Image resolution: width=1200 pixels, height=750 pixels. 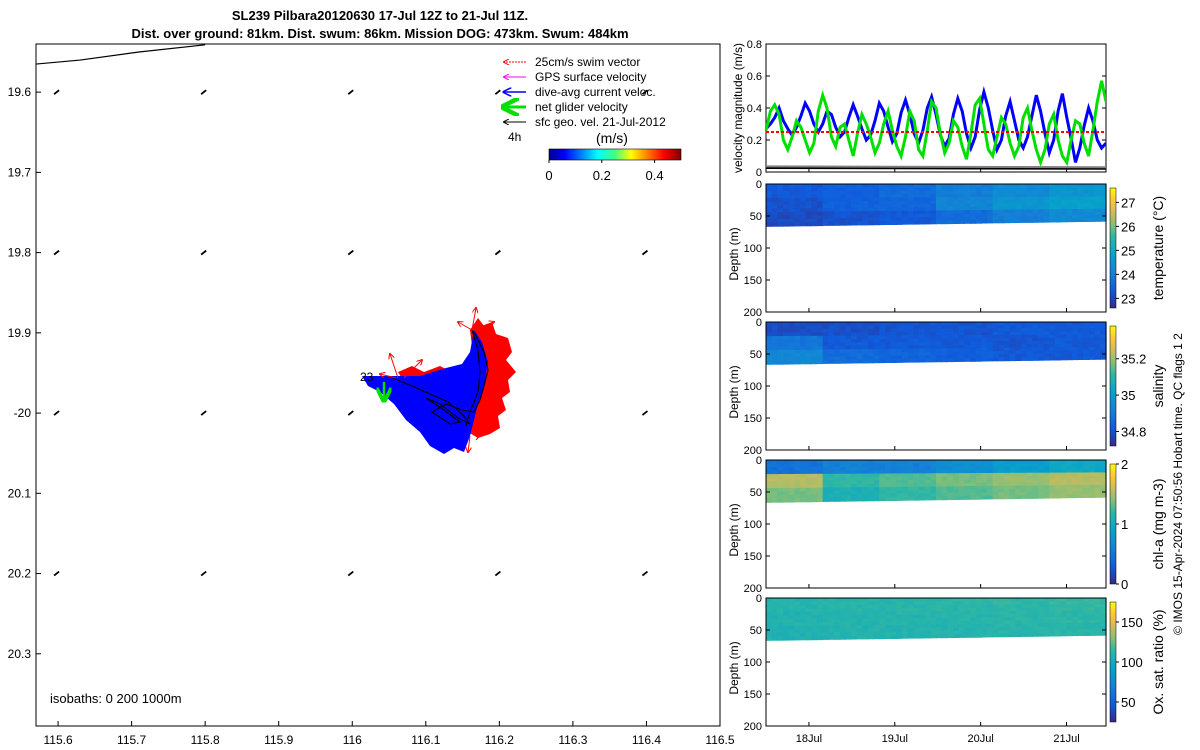 What do you see at coordinates (655, 175) in the screenshot?
I see `map-colorbar-tick: 0.4` at bounding box center [655, 175].